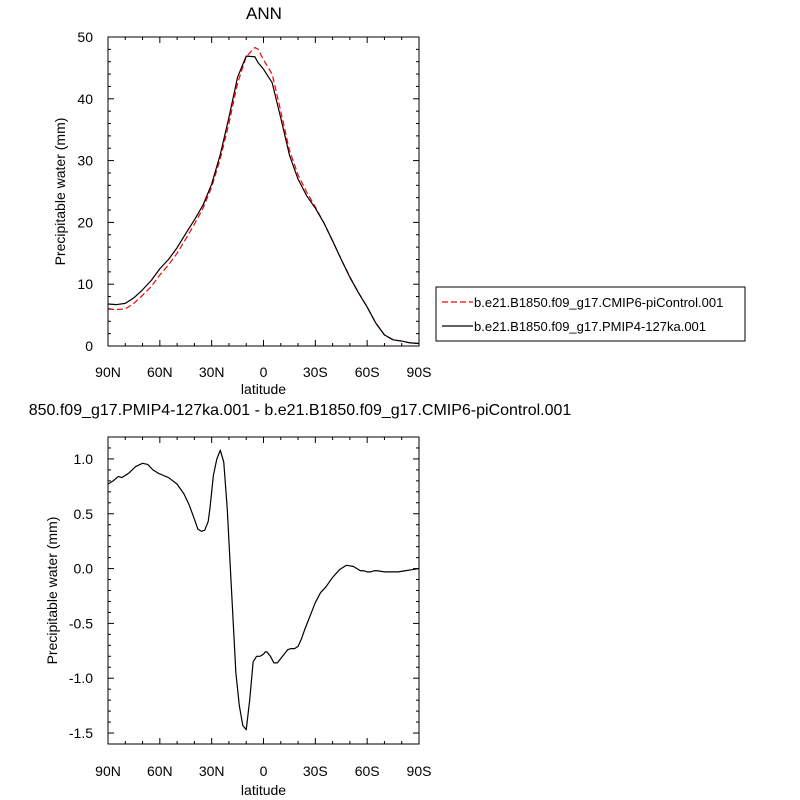  Describe the element at coordinates (89, 346) in the screenshot. I see `y-tick-label: 0` at that location.